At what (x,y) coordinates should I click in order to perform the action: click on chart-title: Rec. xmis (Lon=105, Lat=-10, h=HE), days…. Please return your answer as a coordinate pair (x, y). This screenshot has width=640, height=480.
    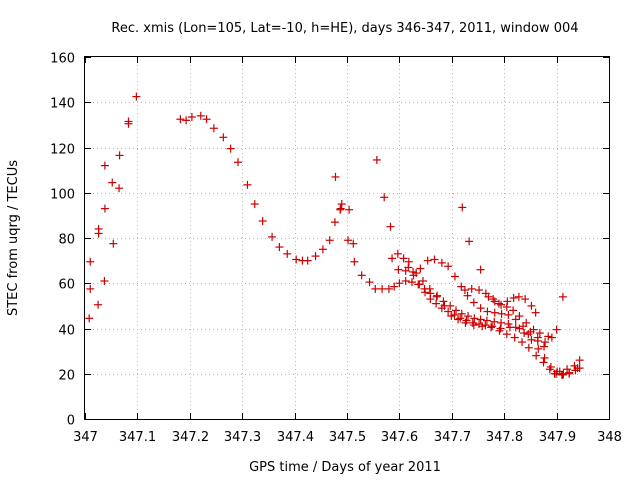
    Looking at the image, I should click on (344, 28).